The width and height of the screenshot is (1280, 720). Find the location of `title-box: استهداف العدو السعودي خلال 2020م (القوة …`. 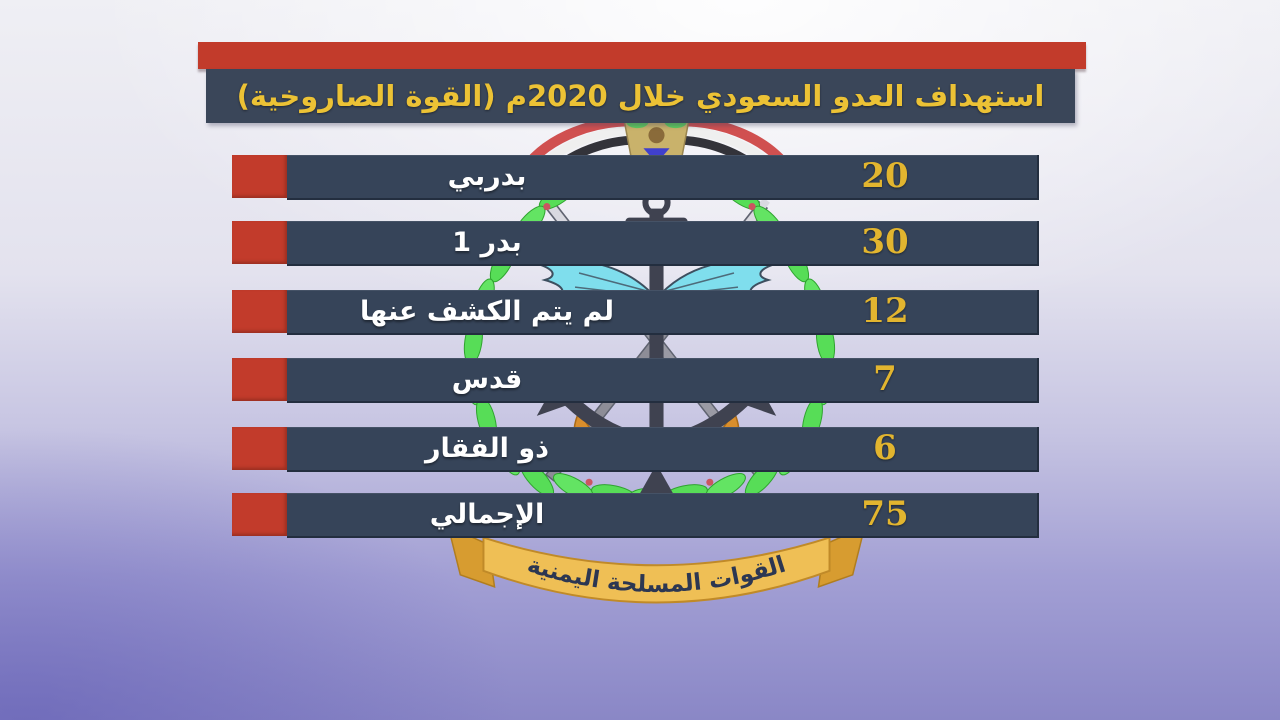

title-box: استهداف العدو السعودي خلال 2020م (القوة … is located at coordinates (640, 96).